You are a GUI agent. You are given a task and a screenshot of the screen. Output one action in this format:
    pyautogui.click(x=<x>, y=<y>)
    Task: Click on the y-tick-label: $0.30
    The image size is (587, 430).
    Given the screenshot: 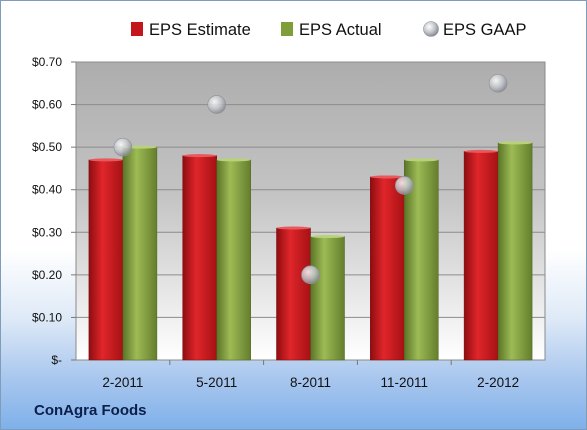 What is the action you would take?
    pyautogui.click(x=47, y=232)
    